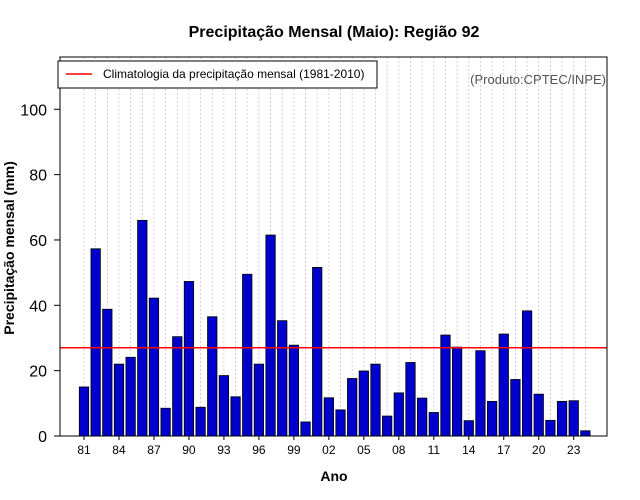 Image resolution: width=640 pixels, height=500 pixels. I want to click on x-tick-label: 02, so click(329, 450).